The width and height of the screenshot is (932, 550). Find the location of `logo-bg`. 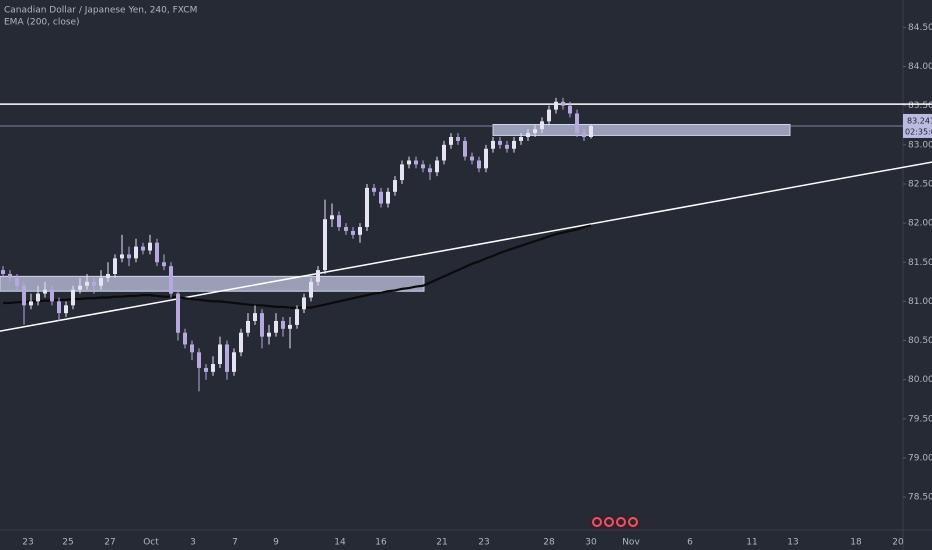

logo-bg is located at coordinates (615, 522).